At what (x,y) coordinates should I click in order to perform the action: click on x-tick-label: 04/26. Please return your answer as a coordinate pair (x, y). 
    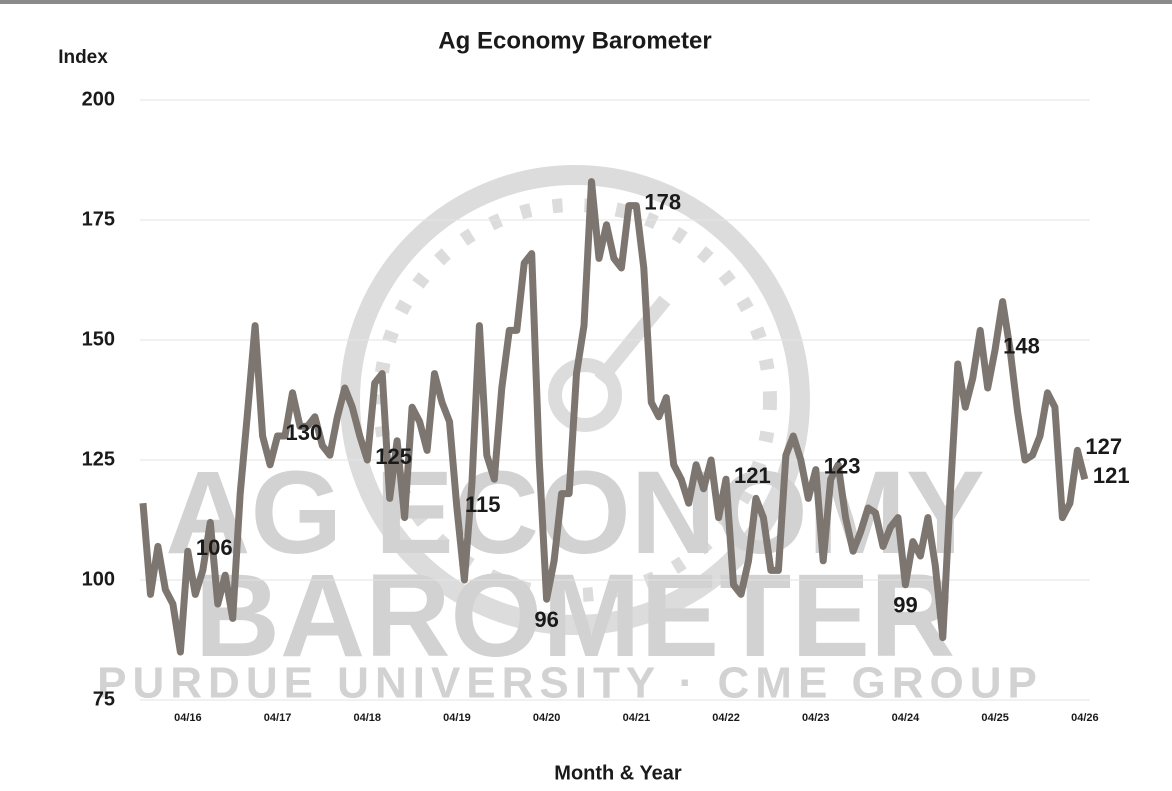
    Looking at the image, I should click on (1085, 718).